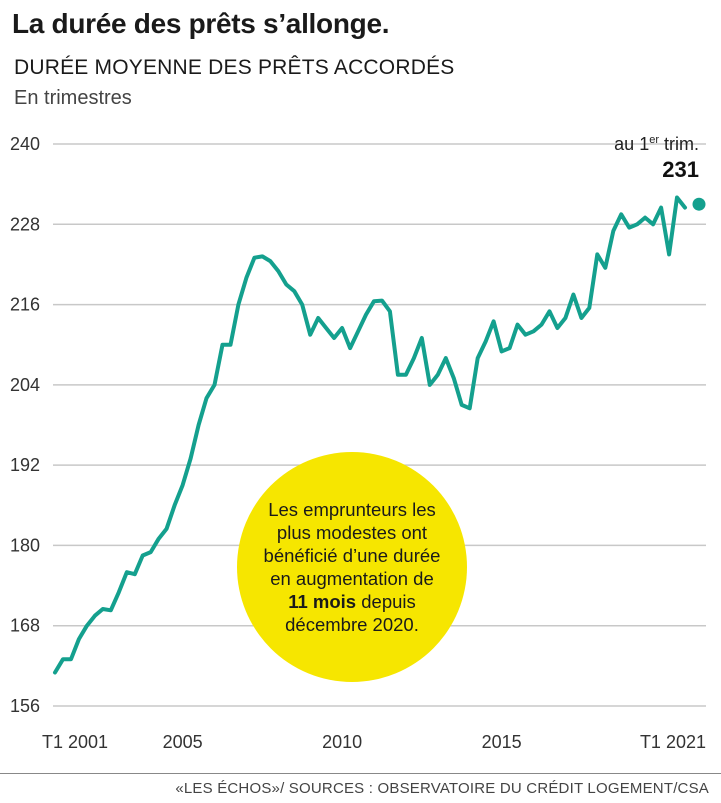 This screenshot has height=803, width=721. I want to click on y-tick-label-168: 168, so click(25, 626).